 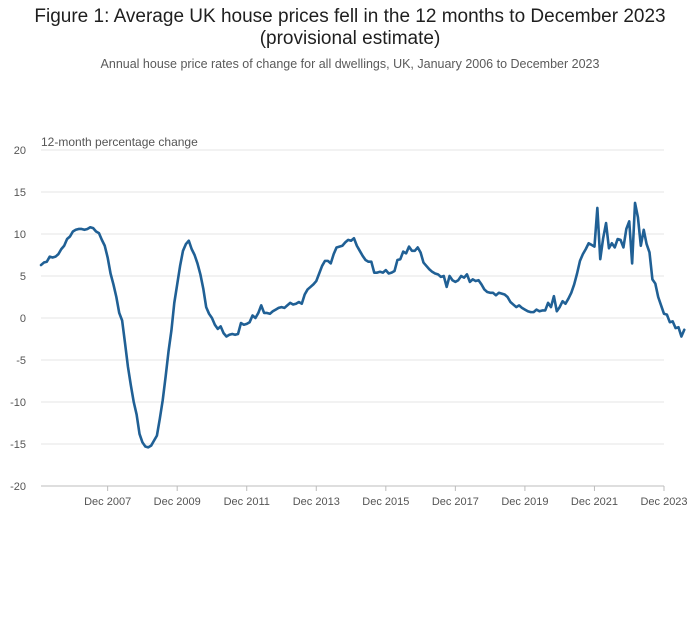 What do you see at coordinates (119, 142) in the screenshot?
I see `y-axis-label: 12-month percentage change` at bounding box center [119, 142].